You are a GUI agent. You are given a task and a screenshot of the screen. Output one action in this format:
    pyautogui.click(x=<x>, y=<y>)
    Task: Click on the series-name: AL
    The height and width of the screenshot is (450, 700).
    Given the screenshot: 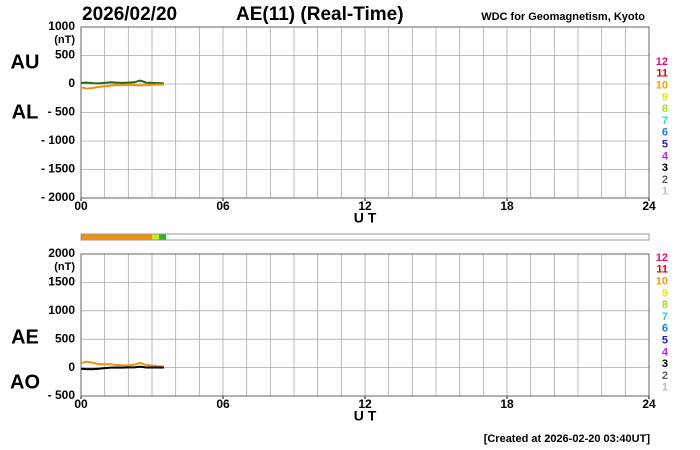 What is the action you would take?
    pyautogui.click(x=25, y=112)
    